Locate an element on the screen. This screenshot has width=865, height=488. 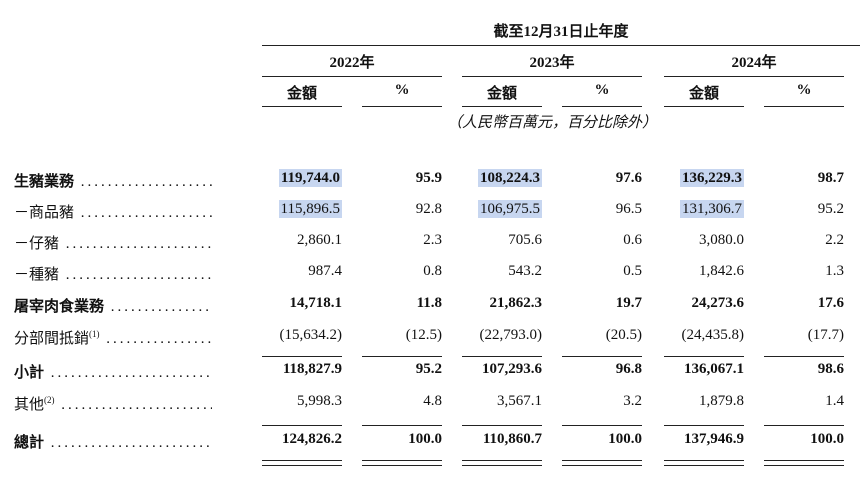
cell-amount-2023: 110,860.7 is located at coordinates (494, 439).